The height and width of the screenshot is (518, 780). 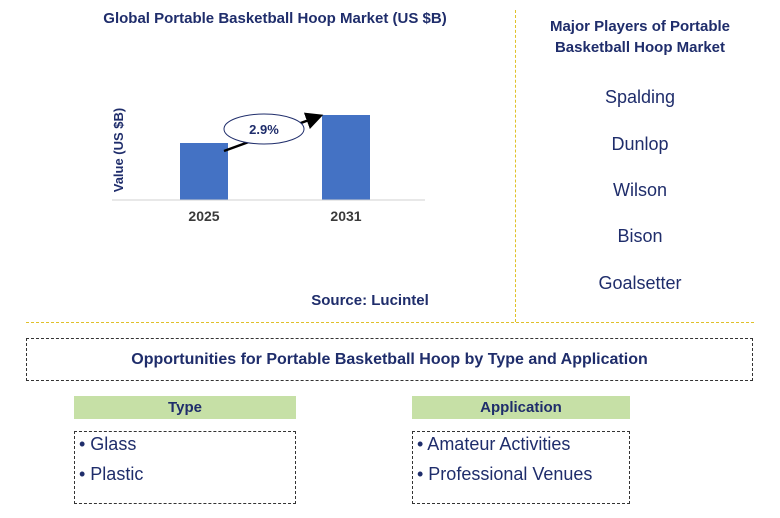 What do you see at coordinates (521, 407) in the screenshot?
I see `application-heading: Application` at bounding box center [521, 407].